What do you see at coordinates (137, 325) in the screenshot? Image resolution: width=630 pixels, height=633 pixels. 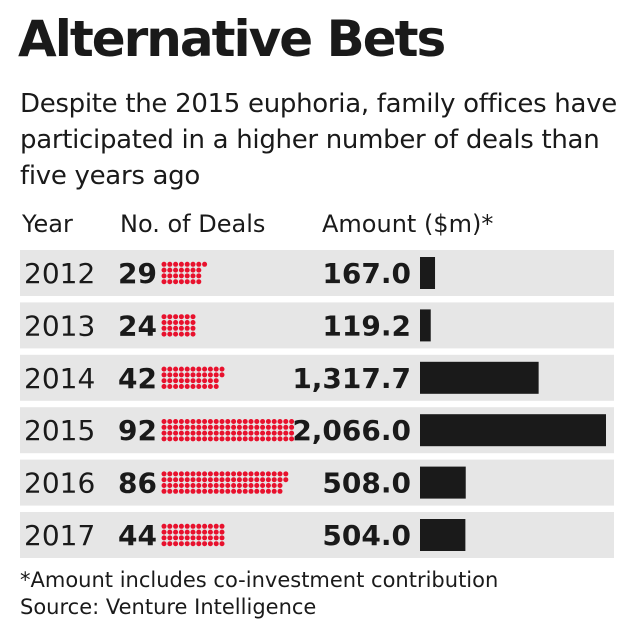 I see `deals-value-2013: 24` at bounding box center [137, 325].